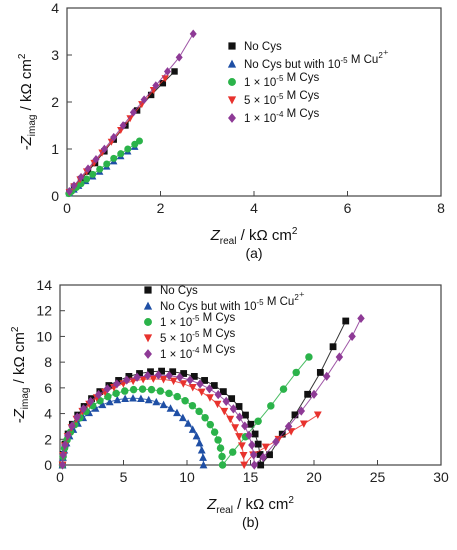  I want to click on x-tick-label: 5, so click(124, 477).